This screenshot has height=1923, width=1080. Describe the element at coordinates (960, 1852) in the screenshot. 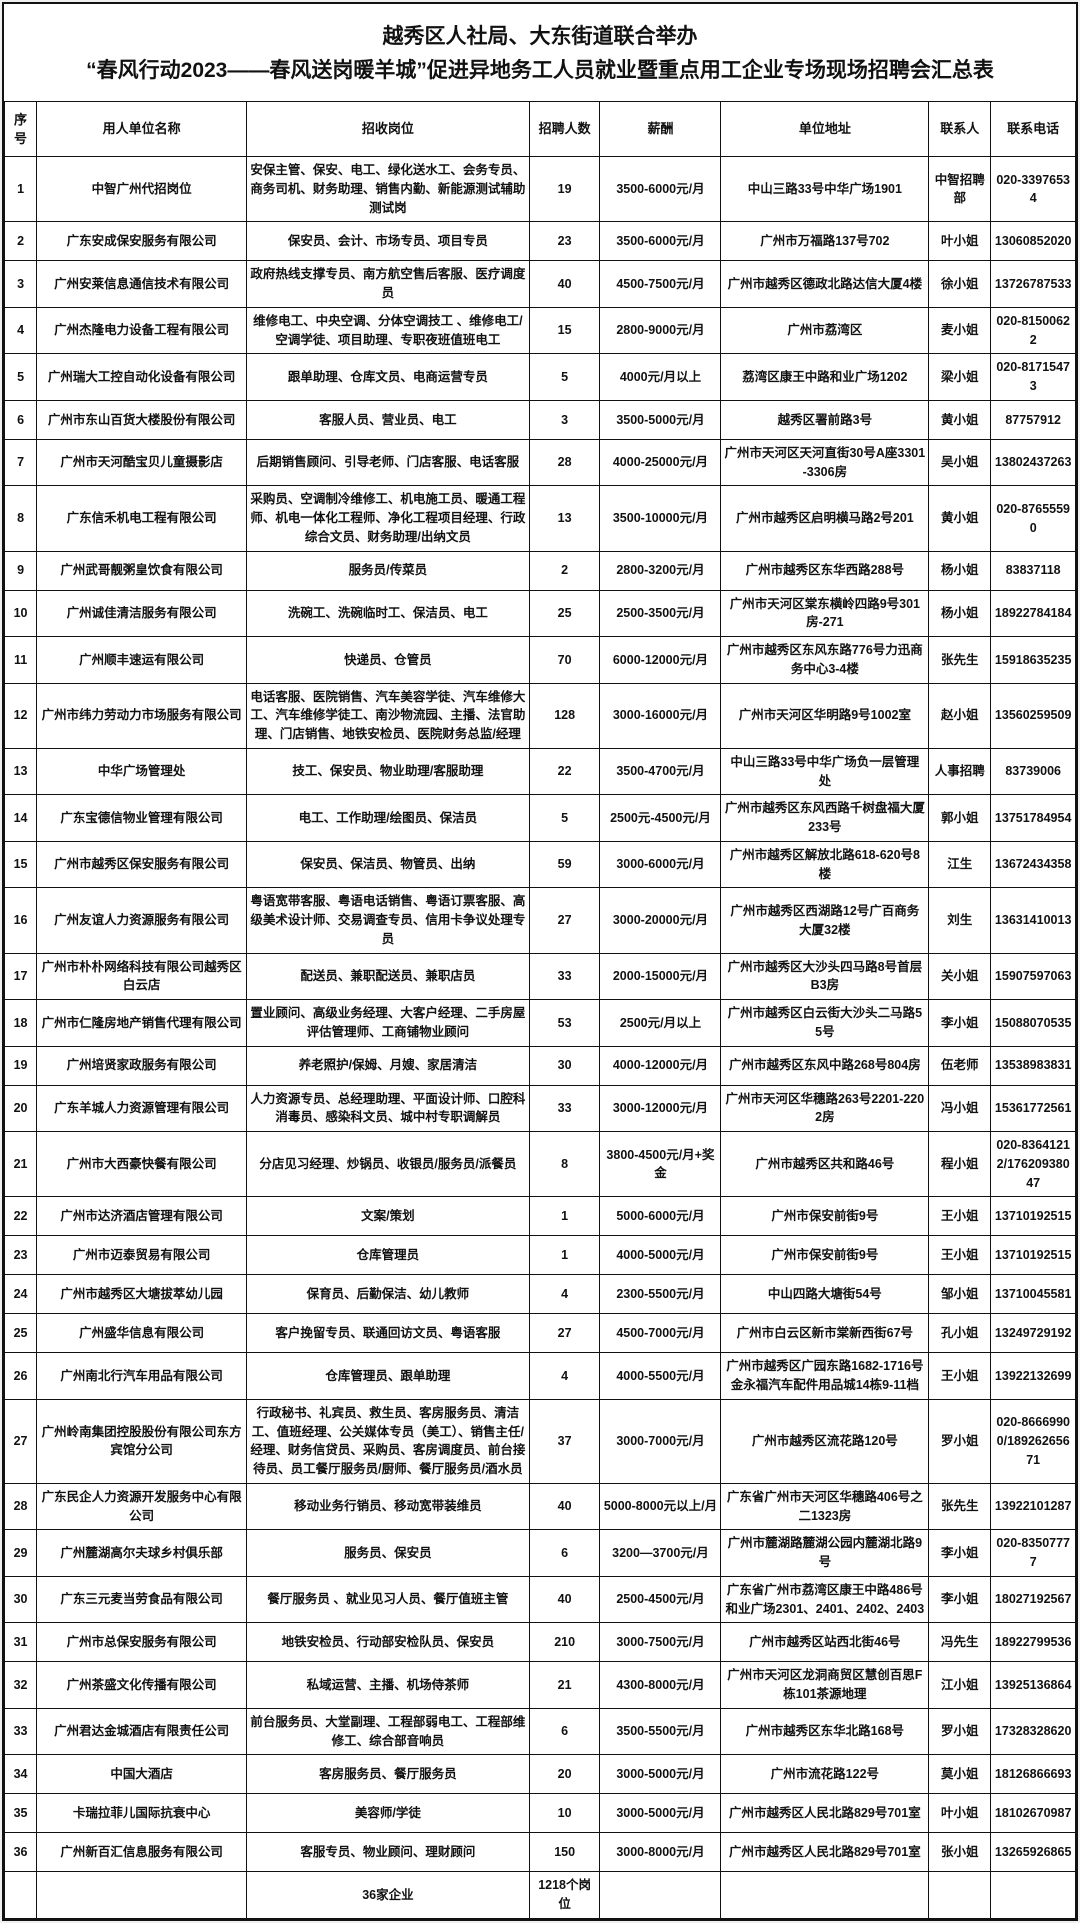

I see `cell-contact: 张小姐` at that location.